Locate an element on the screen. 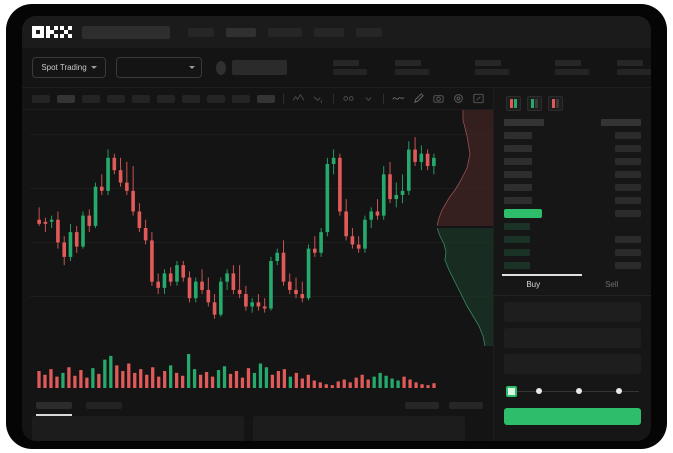 The height and width of the screenshot is (453, 673). market-type-dropdown: Spot Trading is located at coordinates (69, 67).